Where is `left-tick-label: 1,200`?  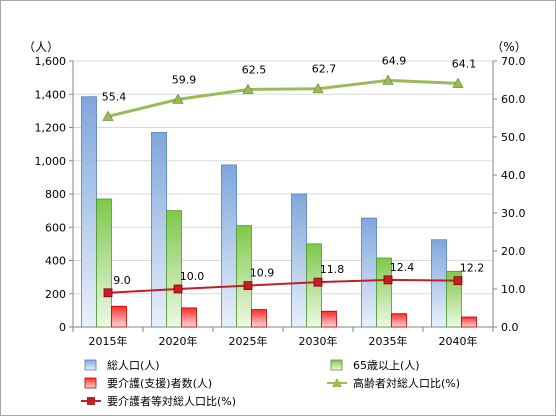 left-tick-label: 1,200 is located at coordinates (51, 128).